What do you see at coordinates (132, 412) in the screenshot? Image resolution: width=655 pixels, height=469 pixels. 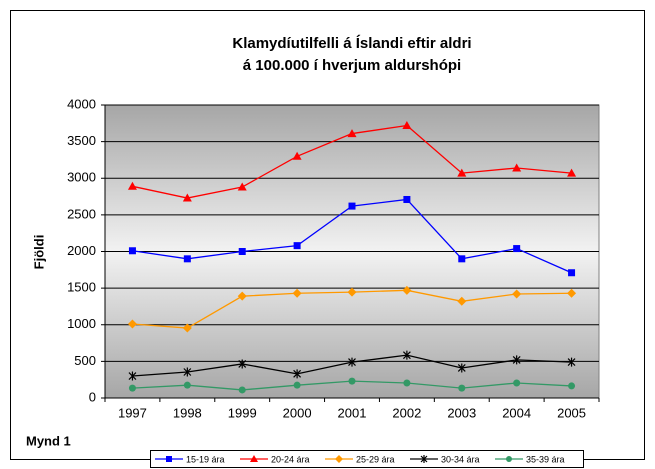 I see `x-tick-label: 1997` at bounding box center [132, 412].